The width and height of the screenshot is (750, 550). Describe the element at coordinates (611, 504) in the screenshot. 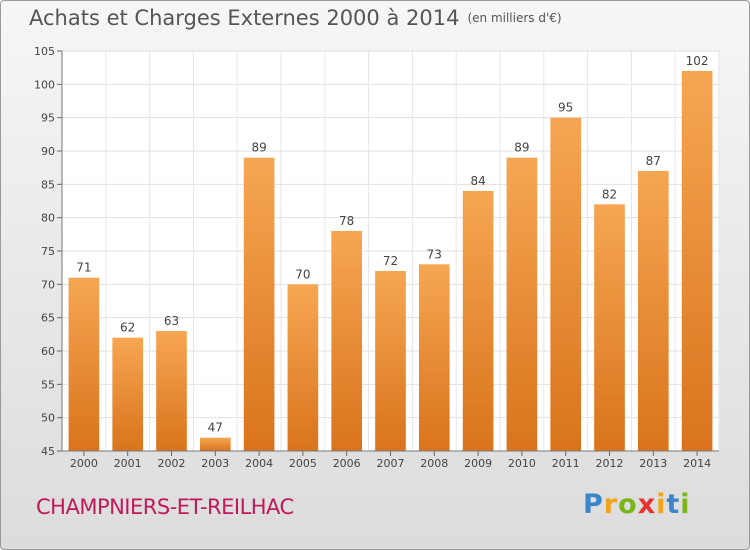

I see `logo-letter: r` at that location.